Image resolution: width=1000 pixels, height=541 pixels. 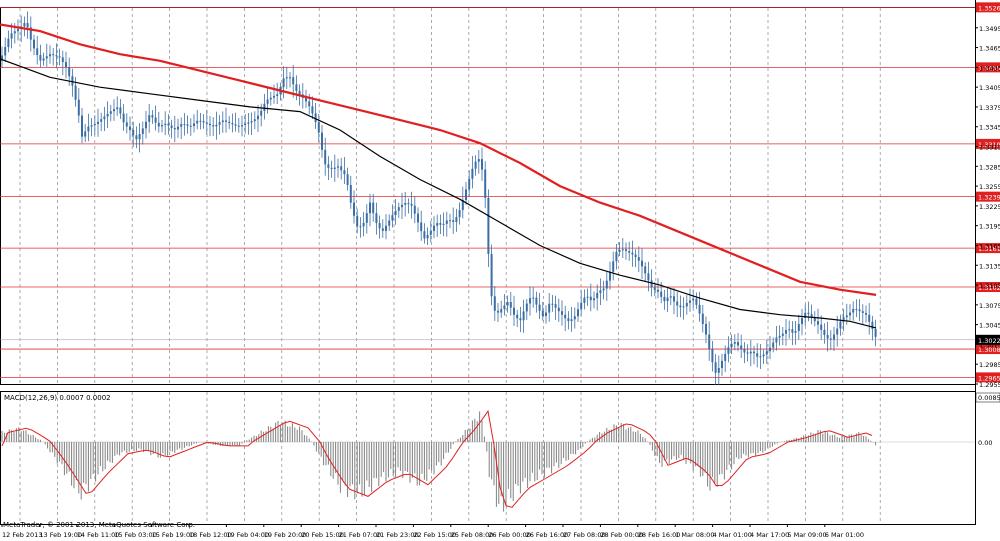 What do you see at coordinates (135, 535) in the screenshot?
I see `time-tick-label: 15 Feb 03:00` at bounding box center [135, 535].